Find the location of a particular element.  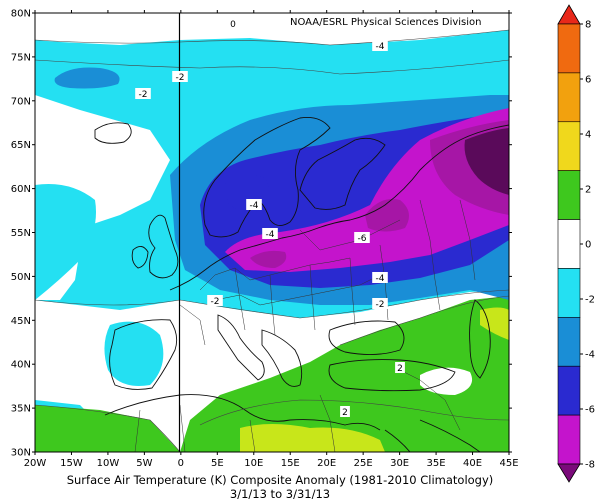

colorbar-tick-label: 8 is located at coordinates (588, 25).